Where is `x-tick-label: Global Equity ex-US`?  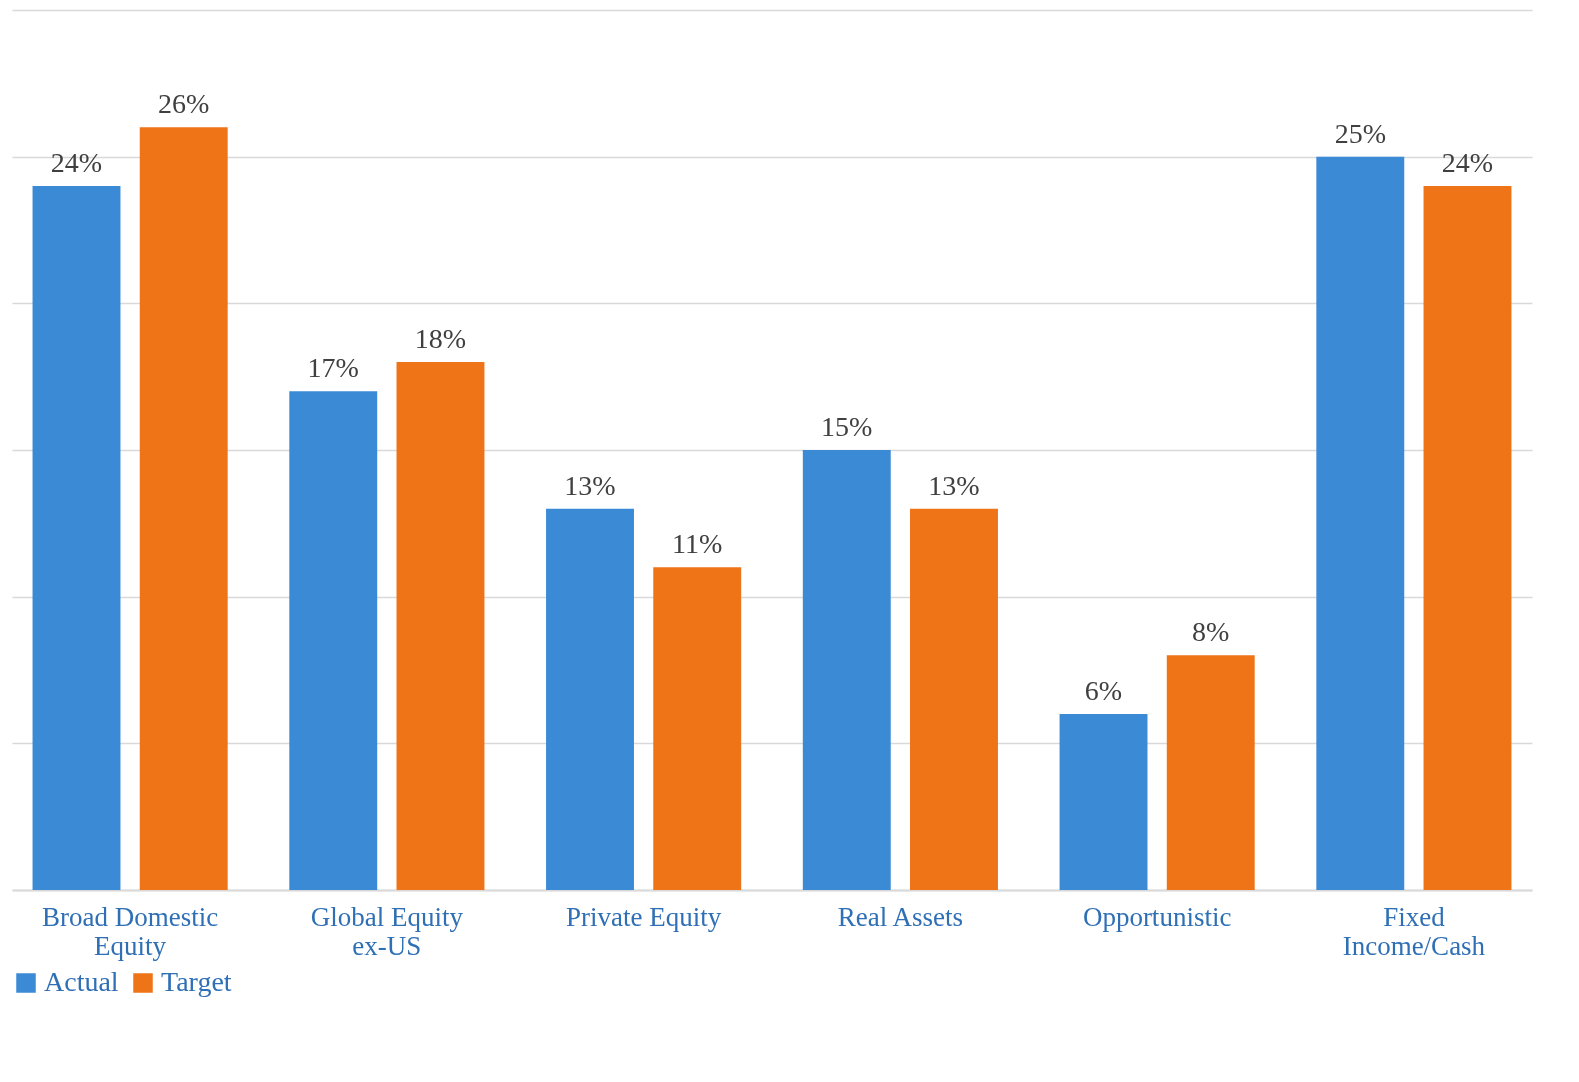 x-tick-label: Global Equity ex-US is located at coordinates (387, 931).